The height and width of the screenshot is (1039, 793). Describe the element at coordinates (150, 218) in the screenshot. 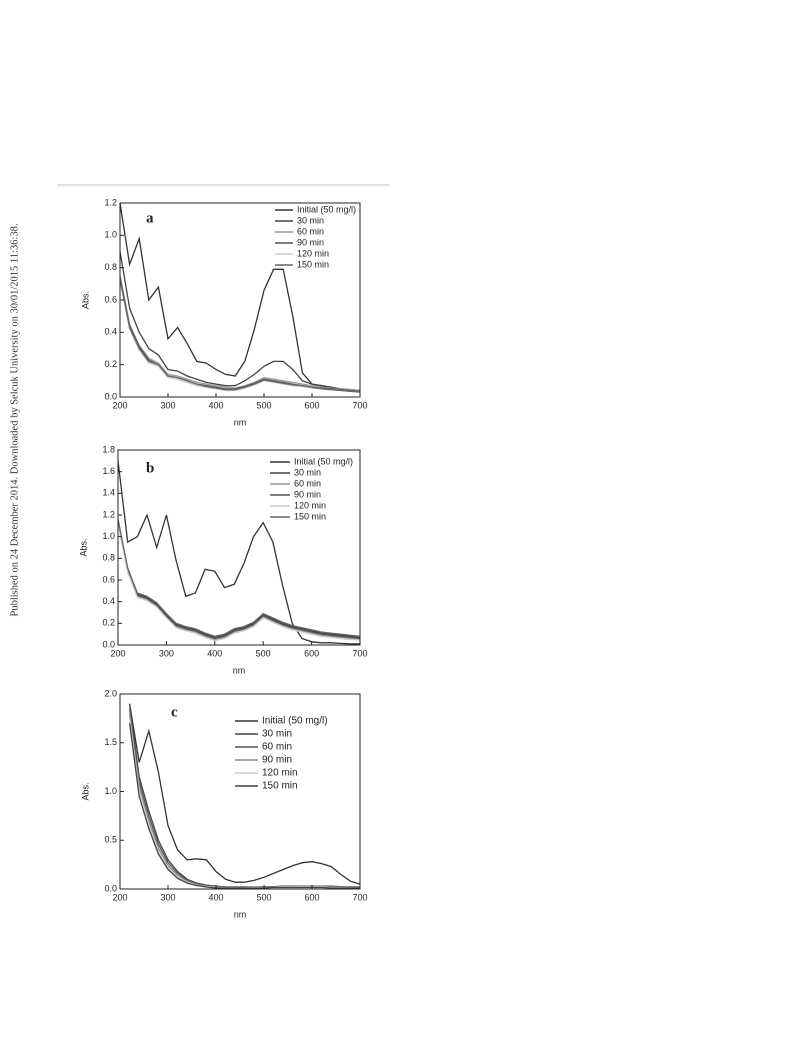

I see `panel-label: a` at that location.